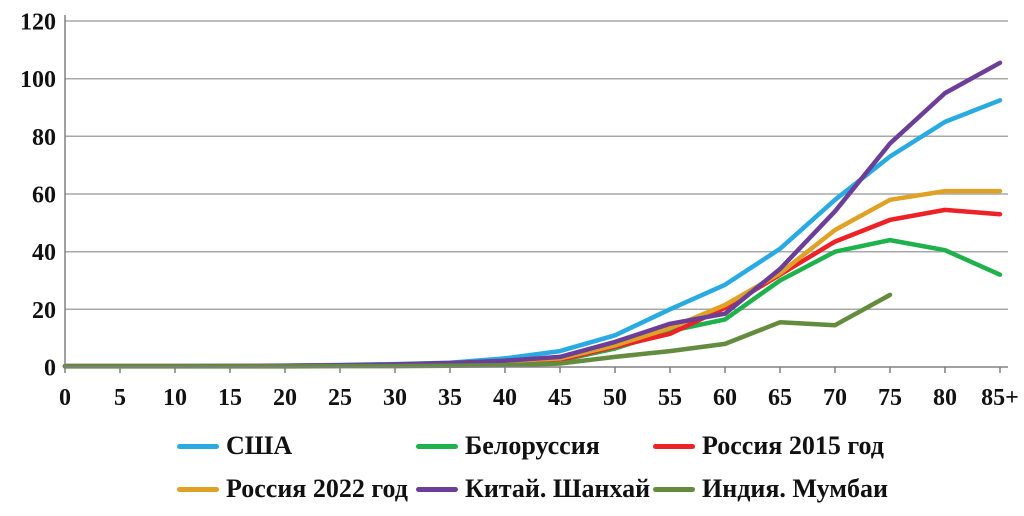  Describe the element at coordinates (505, 398) in the screenshot. I see `x-tick-label: 40` at that location.